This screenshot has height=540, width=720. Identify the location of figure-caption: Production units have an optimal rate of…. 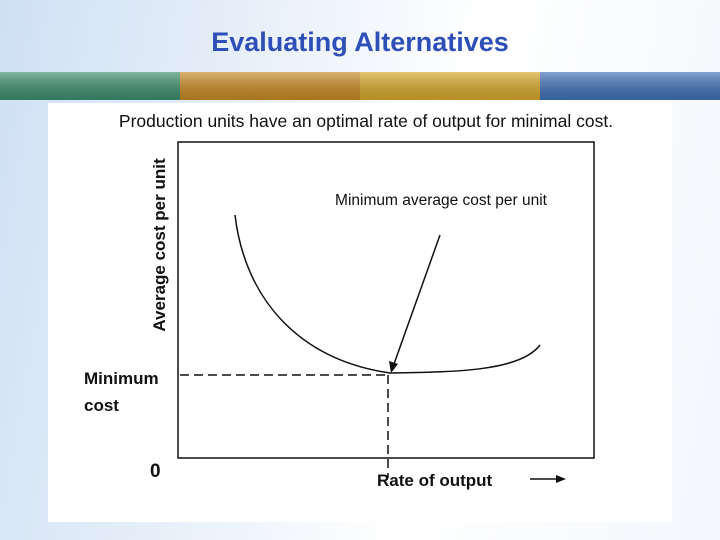
(366, 121).